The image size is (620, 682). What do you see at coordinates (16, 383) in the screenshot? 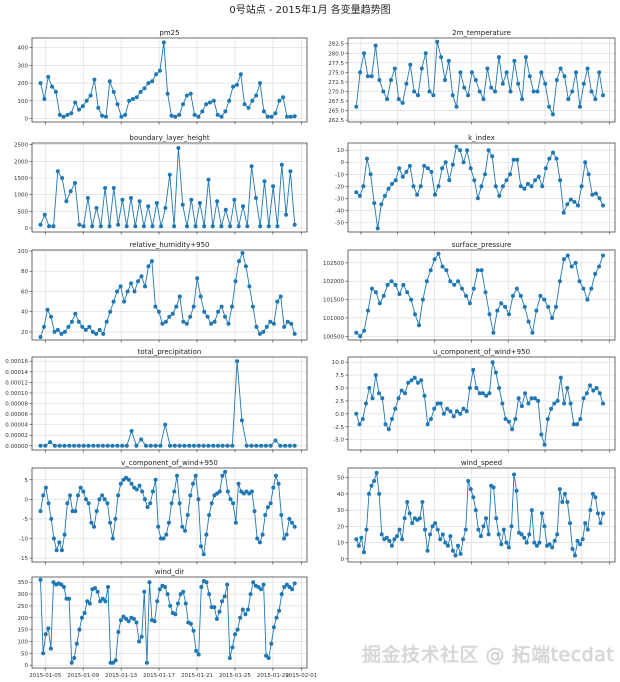
I see `y-tick-label: 0.00012` at bounding box center [16, 383].